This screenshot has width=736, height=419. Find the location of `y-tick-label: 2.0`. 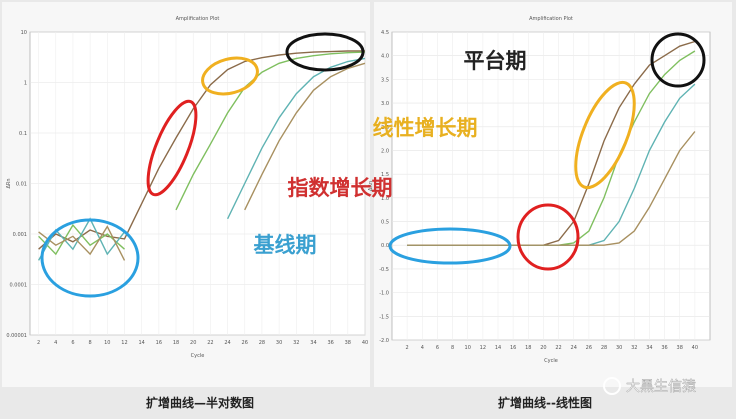

y-tick-label: 2.0 is located at coordinates (385, 151).